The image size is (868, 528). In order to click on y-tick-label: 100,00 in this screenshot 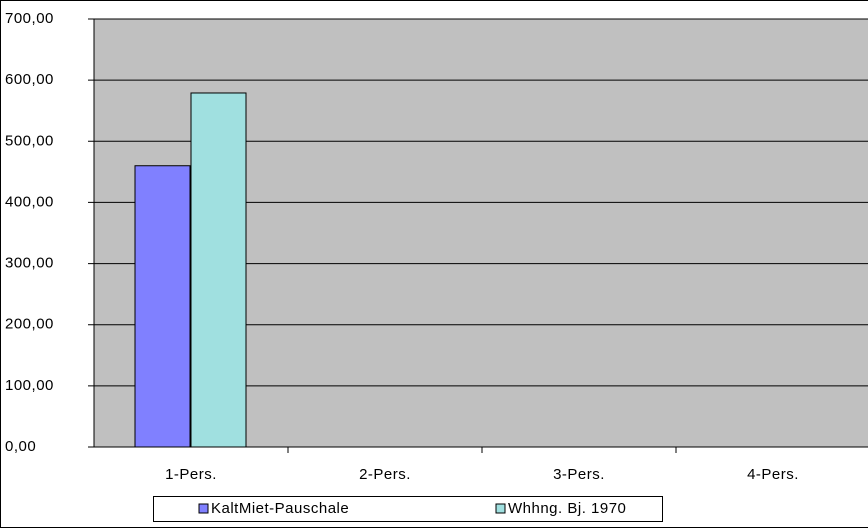, I will do `click(29, 385)`.